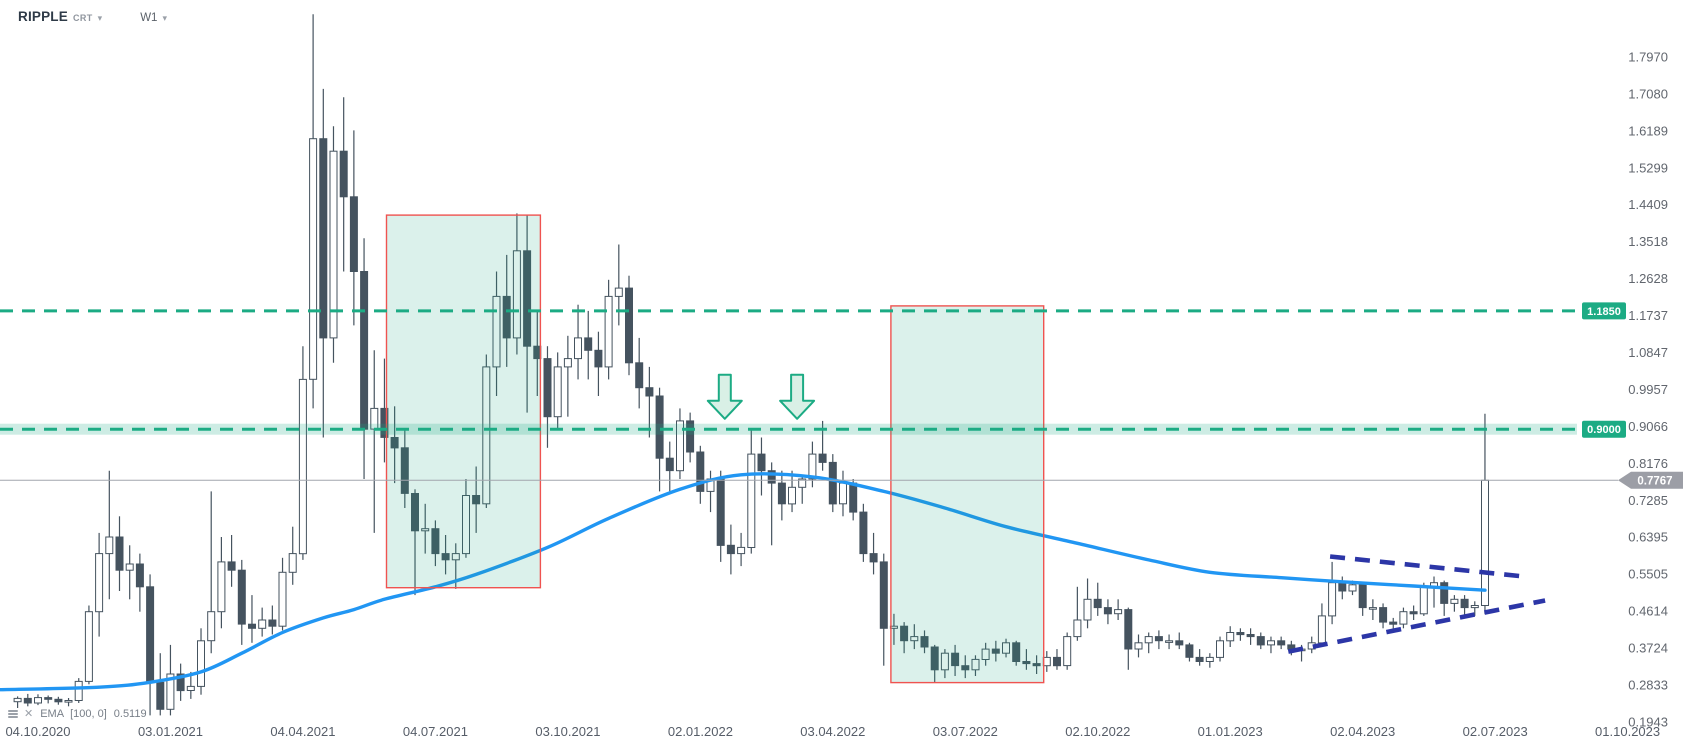 This screenshot has width=1691, height=749. What do you see at coordinates (1648, 463) in the screenshot?
I see `price-tick-label: 0.8176` at bounding box center [1648, 463].